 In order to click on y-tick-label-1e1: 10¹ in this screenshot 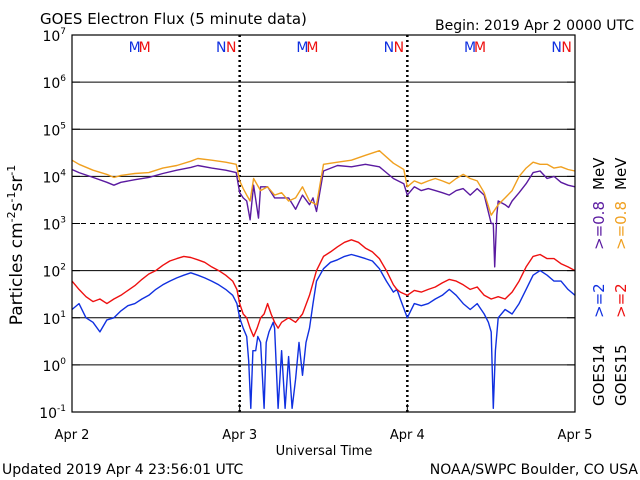, I will do `click(54, 319)`.